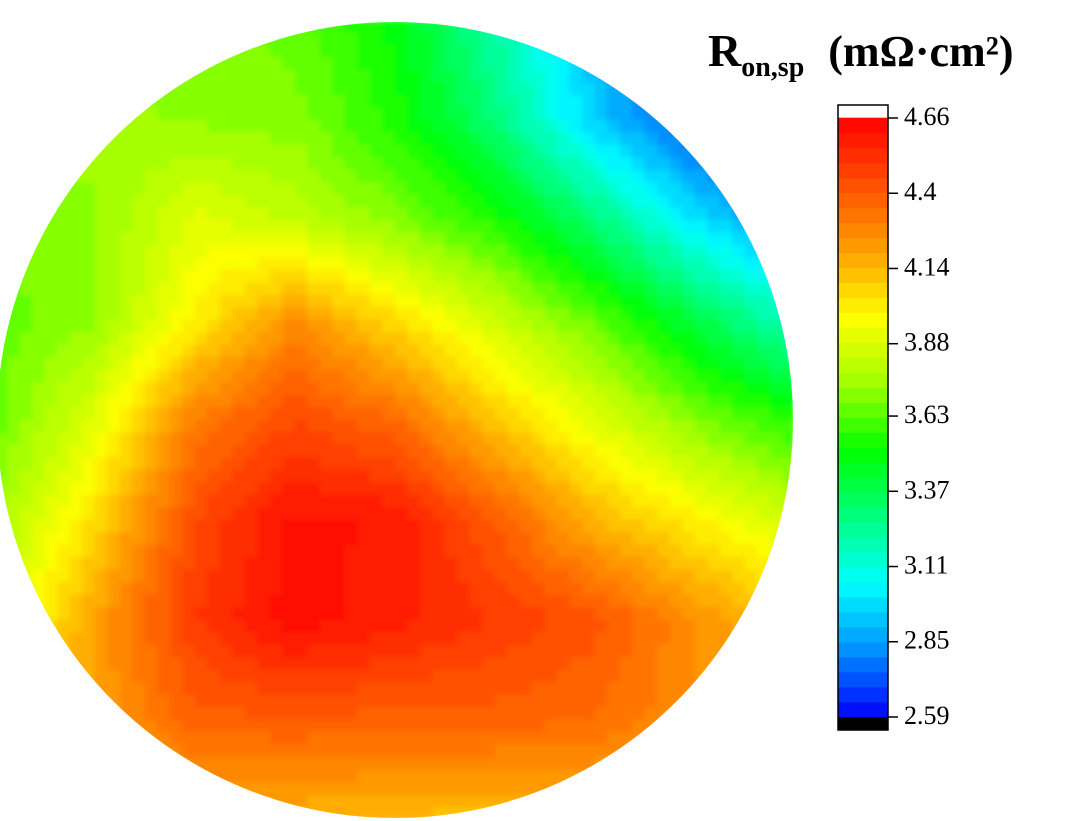 This screenshot has width=1080, height=821. What do you see at coordinates (927, 489) in the screenshot?
I see `tick-label: 3.37` at bounding box center [927, 489].